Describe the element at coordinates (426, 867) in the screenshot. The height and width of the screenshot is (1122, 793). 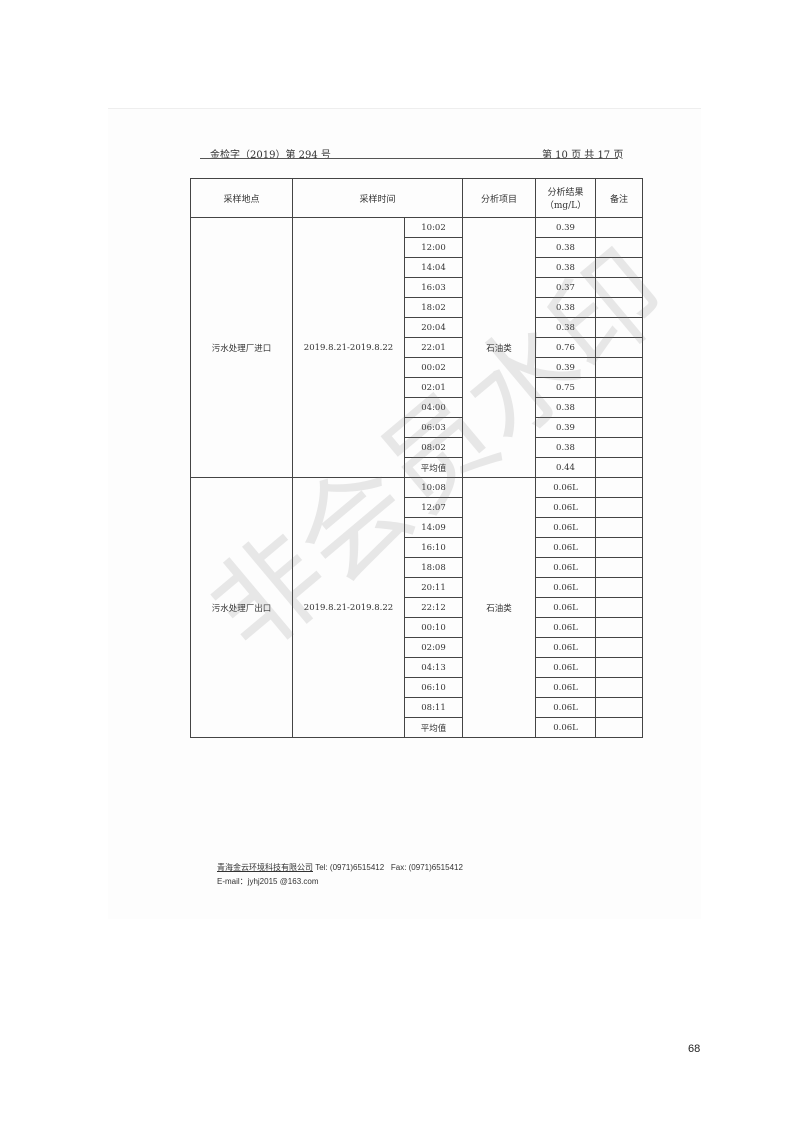
I see `footer-fax: Fax: (0971)6515412` at that location.